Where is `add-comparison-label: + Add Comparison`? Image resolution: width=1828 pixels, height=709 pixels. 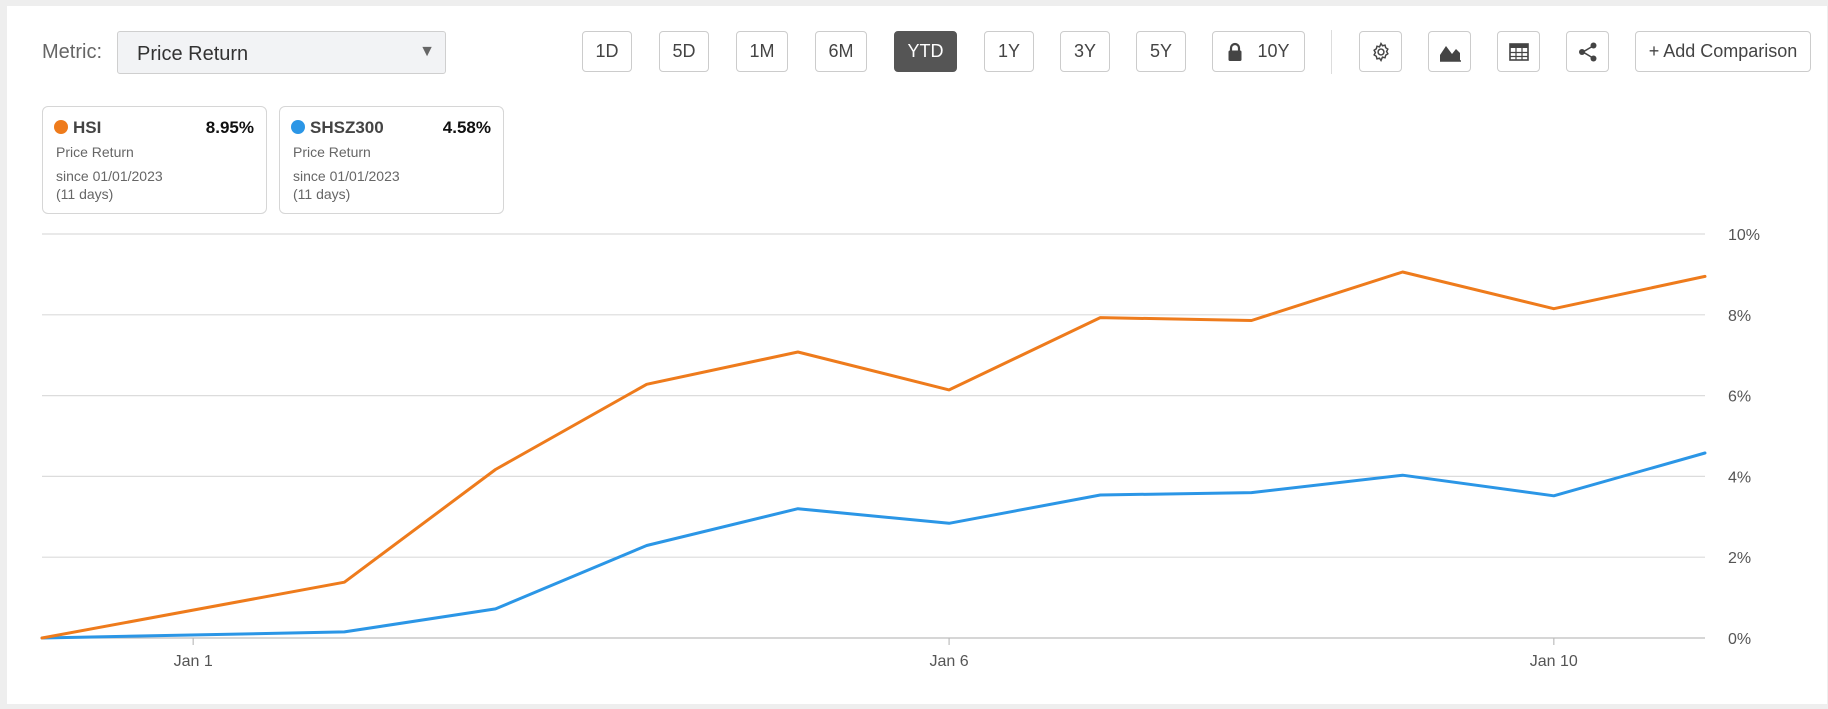 add-comparison-label: + Add Comparison is located at coordinates (1723, 51).